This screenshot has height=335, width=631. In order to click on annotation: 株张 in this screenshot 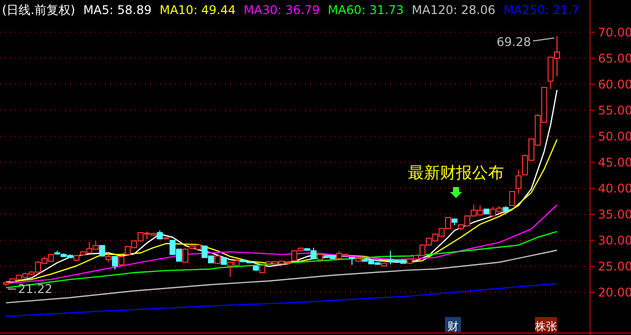, I will do `click(545, 326)`.